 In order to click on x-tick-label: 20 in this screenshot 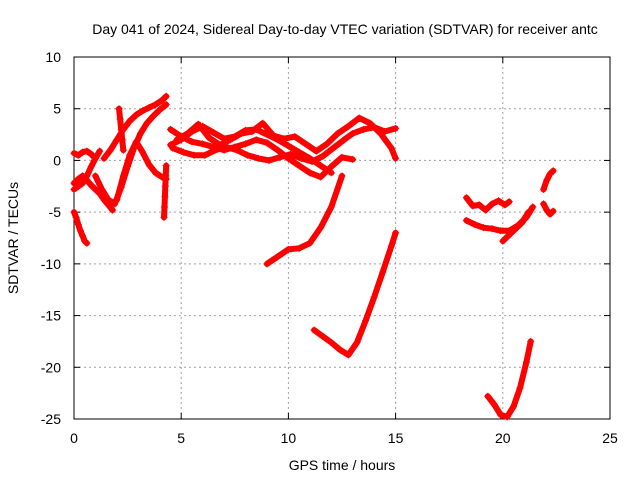, I will do `click(503, 438)`.